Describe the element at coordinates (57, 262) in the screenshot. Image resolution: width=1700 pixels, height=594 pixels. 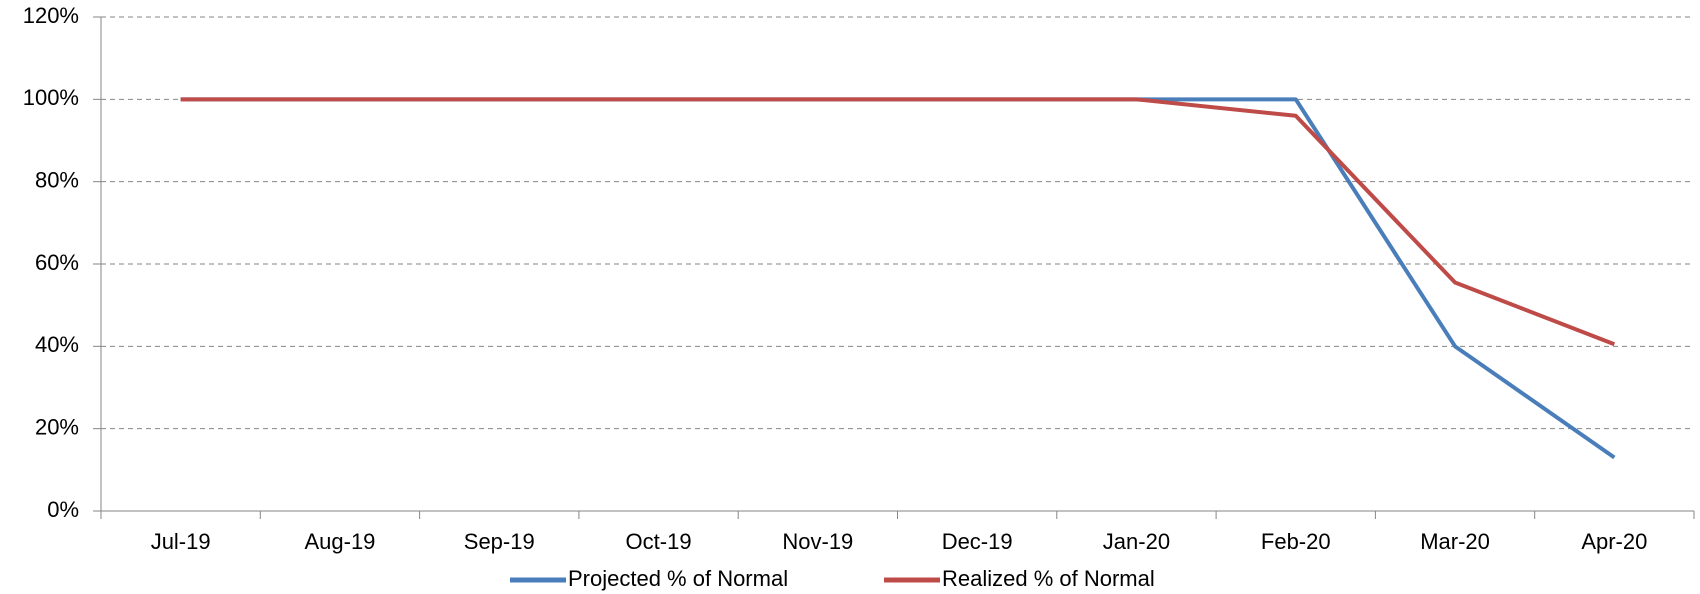
I see `y-tick-label: 60%` at that location.